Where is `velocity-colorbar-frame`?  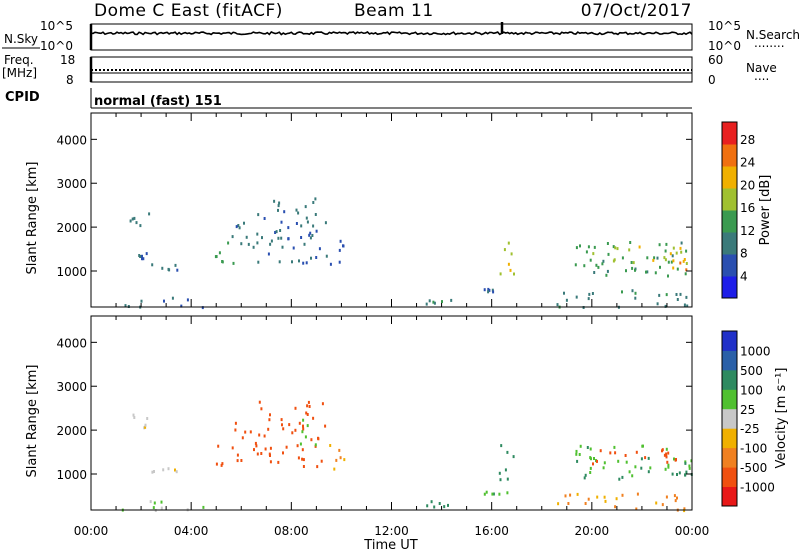 velocity-colorbar-frame is located at coordinates (729, 418).